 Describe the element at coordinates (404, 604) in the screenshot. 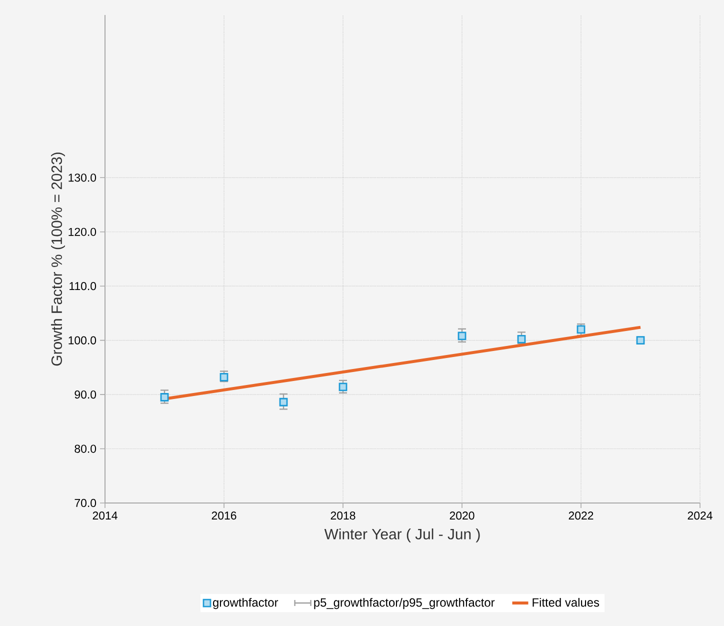

I see `legend-label: p5_growthfactor/p95_growthfactor` at that location.